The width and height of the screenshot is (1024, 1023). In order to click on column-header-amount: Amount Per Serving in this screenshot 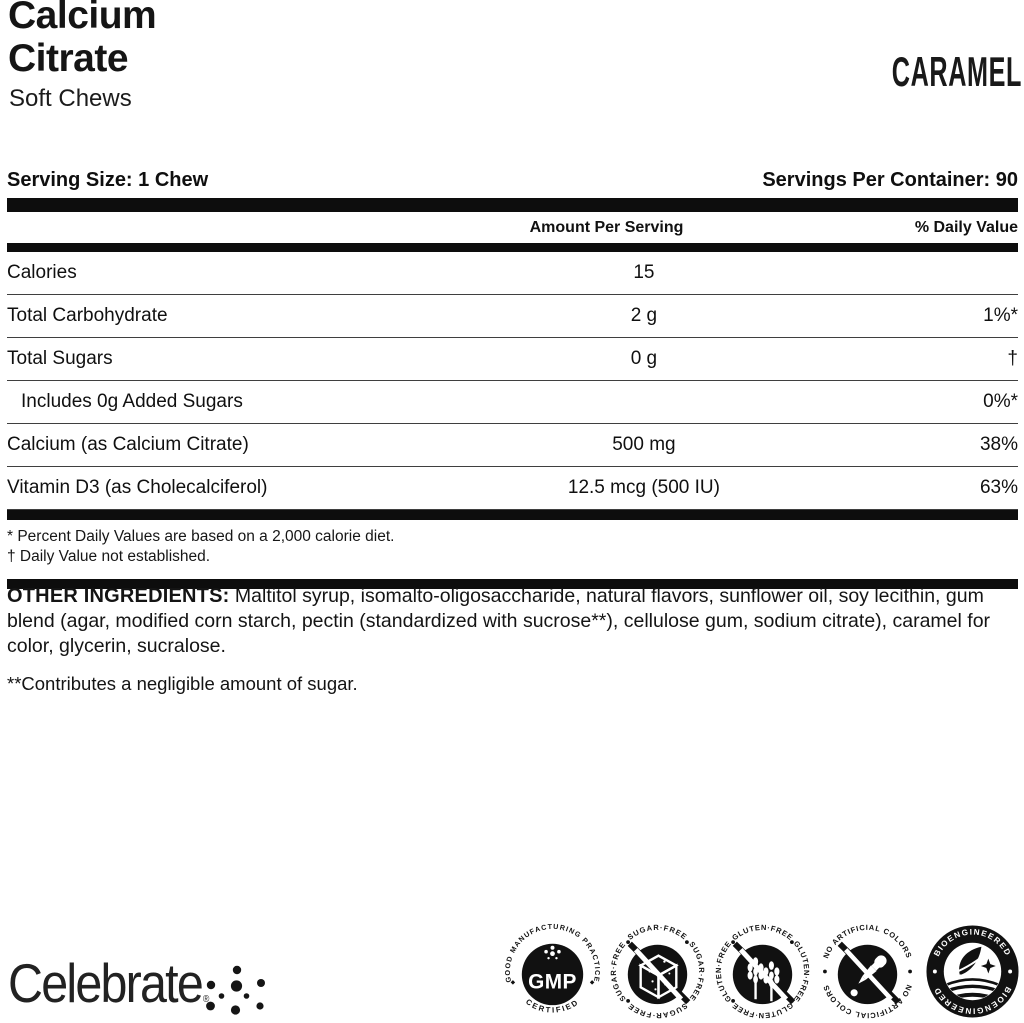, I will do `click(606, 227)`.